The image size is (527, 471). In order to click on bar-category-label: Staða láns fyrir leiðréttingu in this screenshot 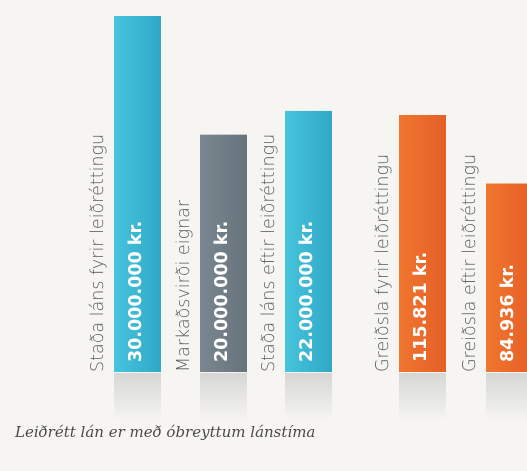, I will do `click(98, 252)`.